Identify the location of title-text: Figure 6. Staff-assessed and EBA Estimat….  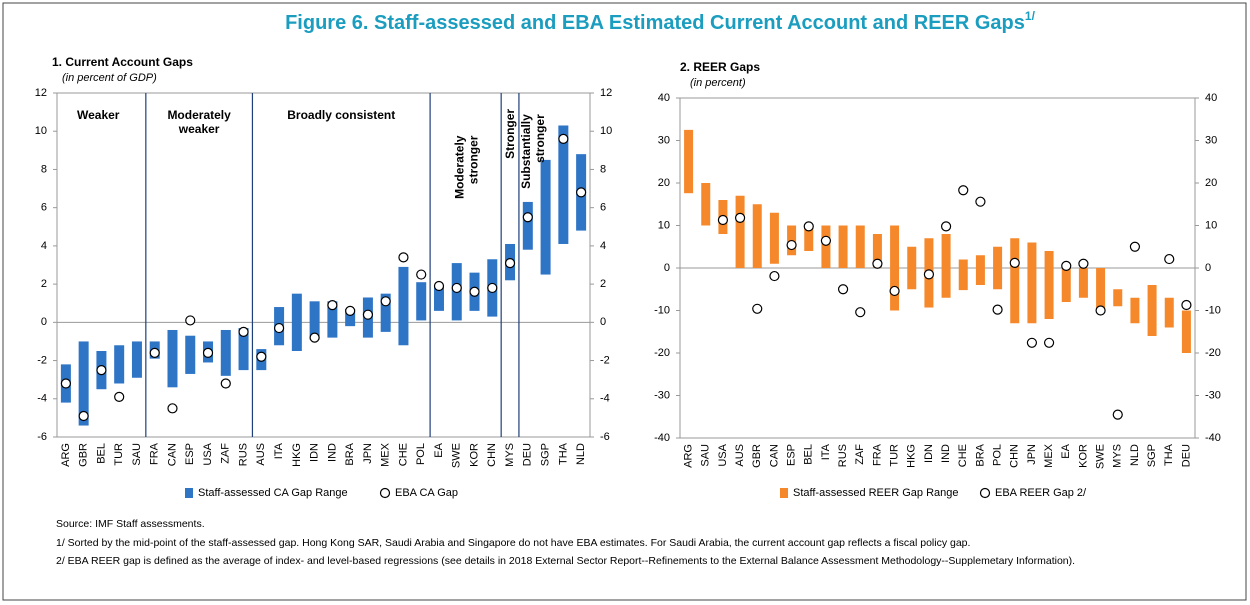
(655, 23).